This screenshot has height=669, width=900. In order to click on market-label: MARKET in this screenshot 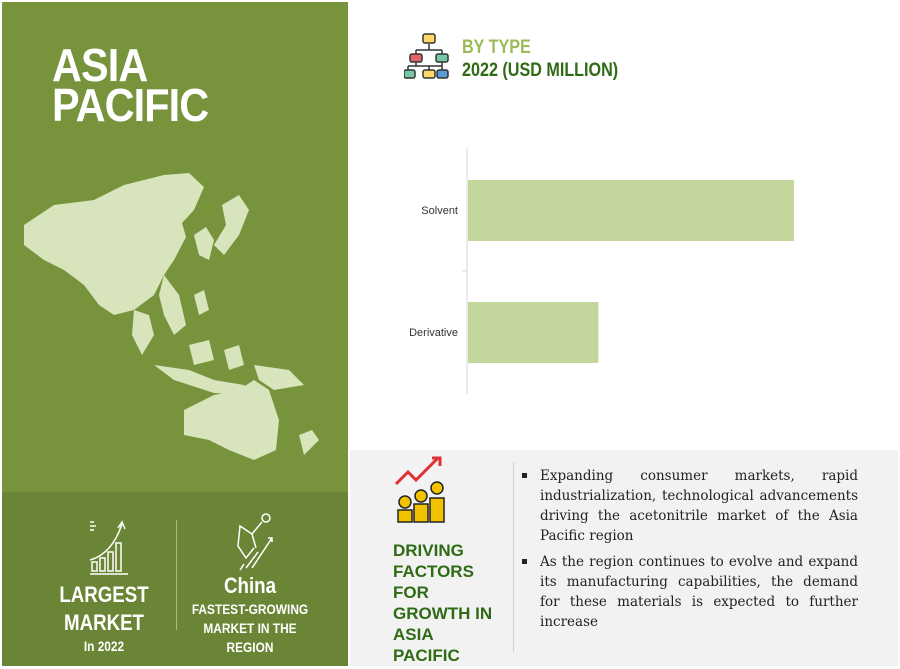, I will do `click(103, 622)`.